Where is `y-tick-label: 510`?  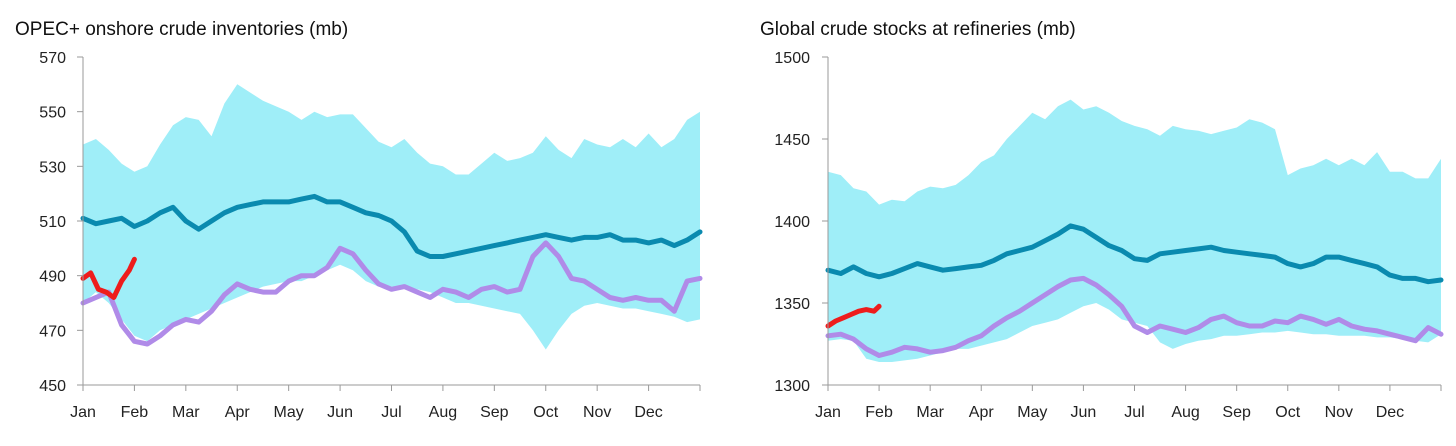
y-tick-label: 510 is located at coordinates (52, 222).